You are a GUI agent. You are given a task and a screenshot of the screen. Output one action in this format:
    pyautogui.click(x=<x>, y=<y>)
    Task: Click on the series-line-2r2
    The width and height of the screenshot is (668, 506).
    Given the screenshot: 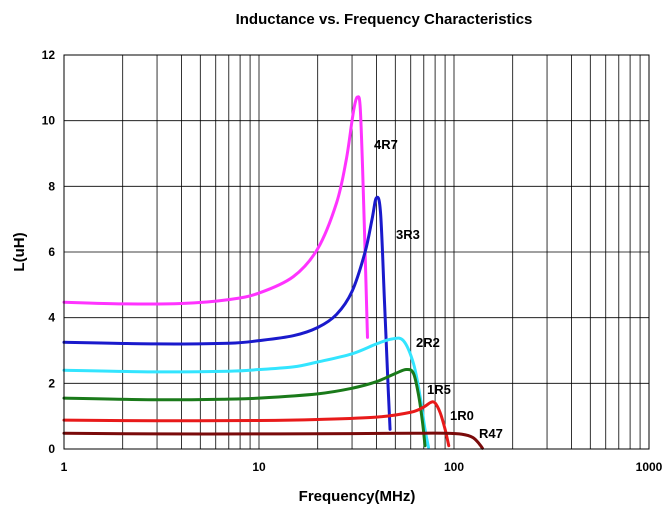 What is the action you would take?
    pyautogui.click(x=246, y=392)
    